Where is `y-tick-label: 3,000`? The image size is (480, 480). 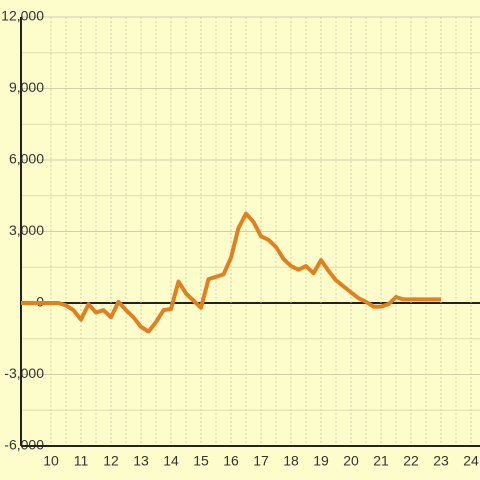
y-tick-label: 3,000 is located at coordinates (26, 230).